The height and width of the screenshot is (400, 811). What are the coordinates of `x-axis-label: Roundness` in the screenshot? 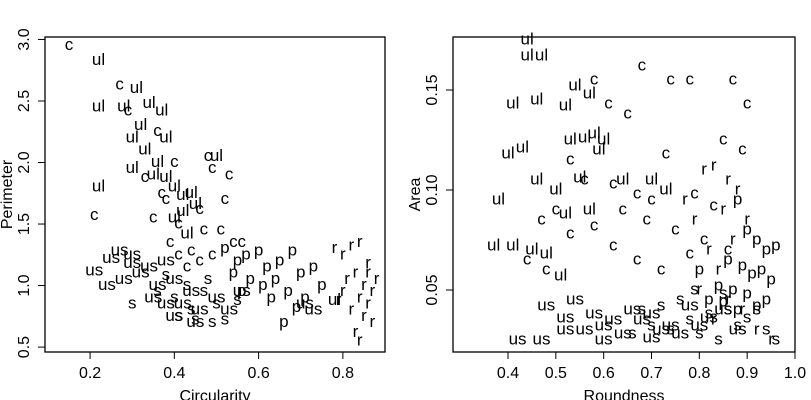 It's located at (624, 394).